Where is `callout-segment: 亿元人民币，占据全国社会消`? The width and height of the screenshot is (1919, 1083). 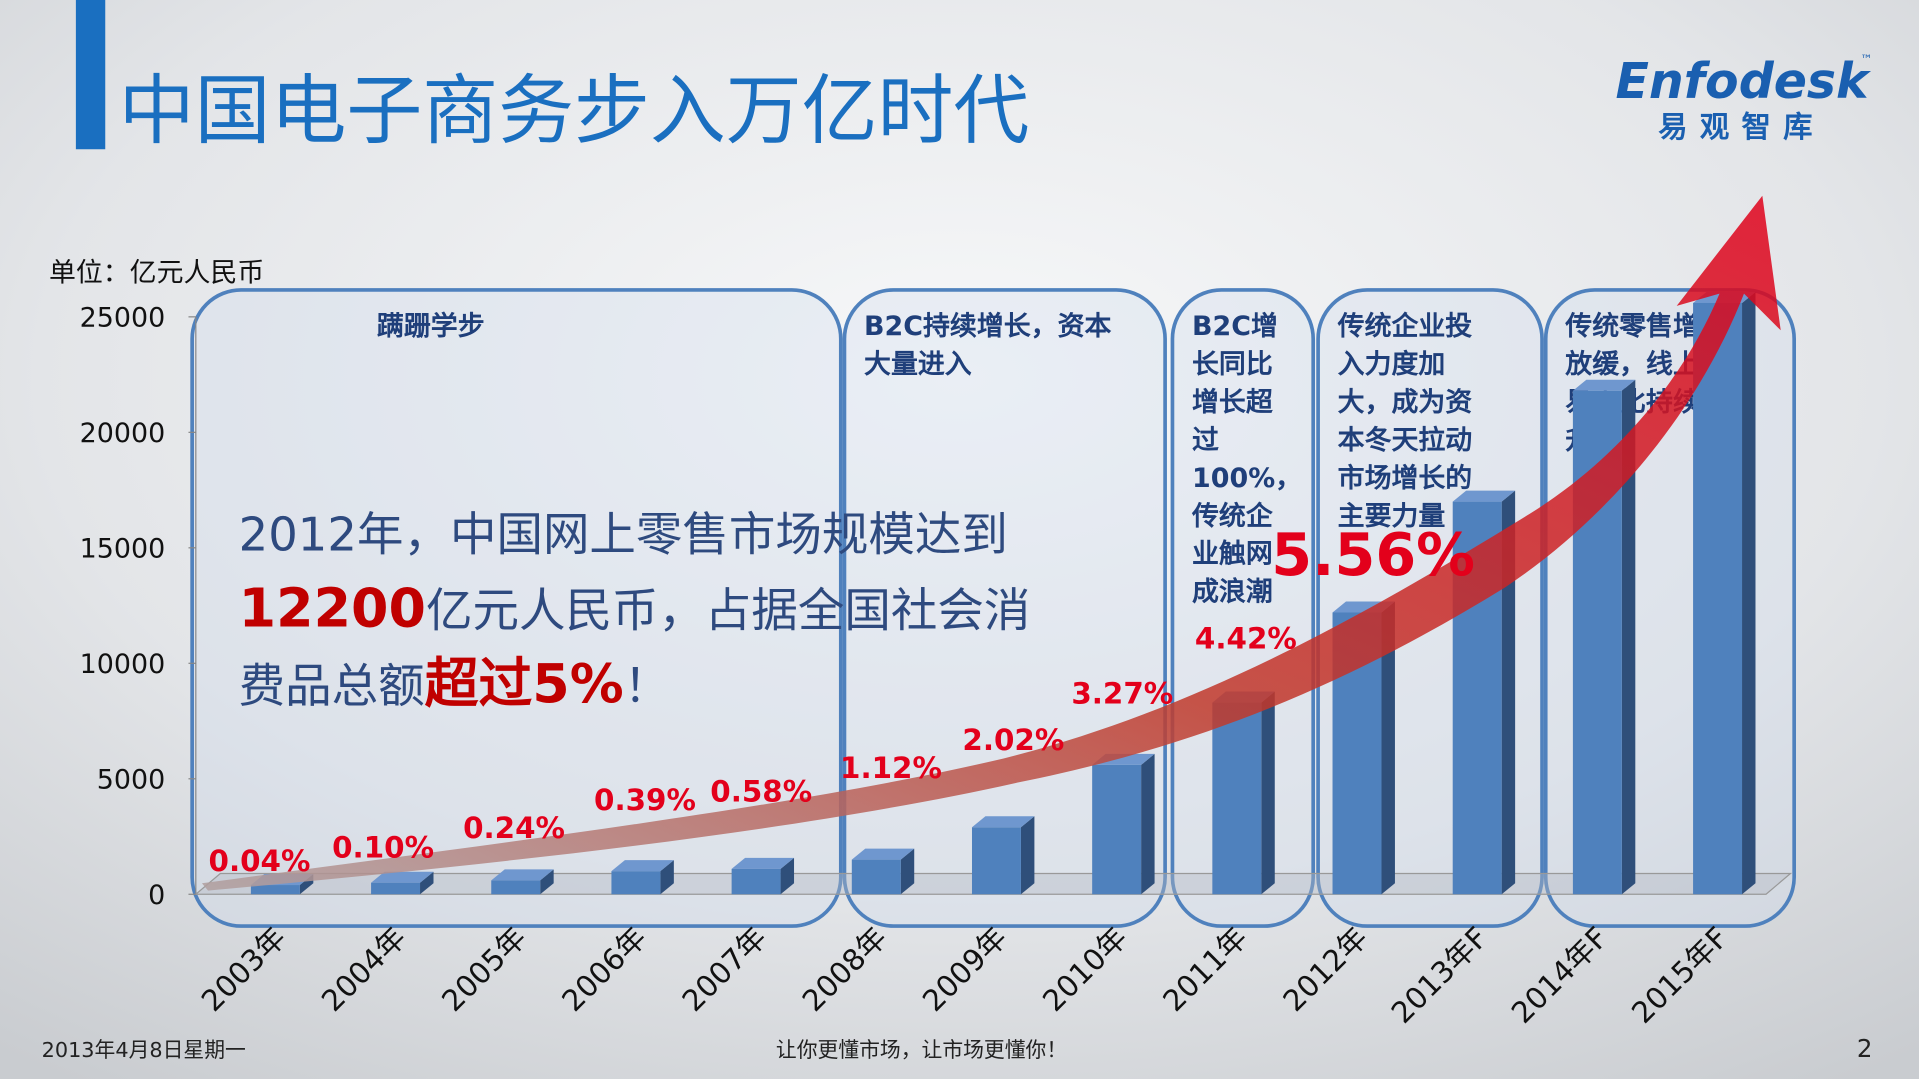
callout-segment: 亿元人民币，占据全国社会消 is located at coordinates (728, 610).